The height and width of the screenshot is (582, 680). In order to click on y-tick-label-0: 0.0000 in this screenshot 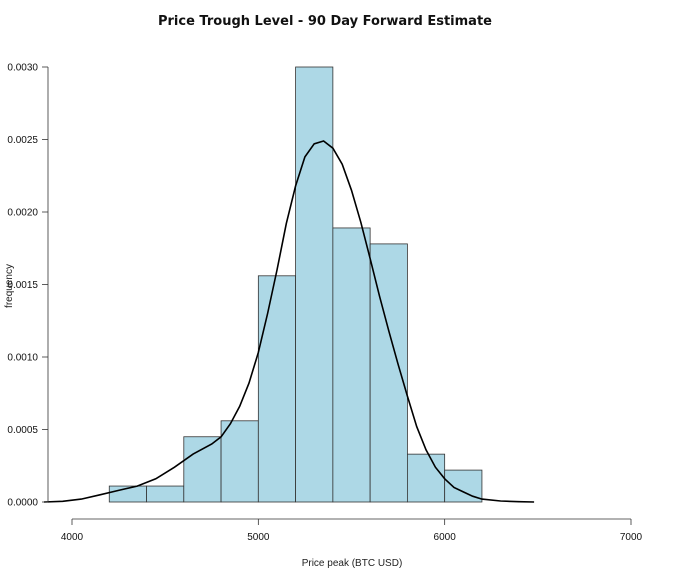, I will do `click(22, 503)`.